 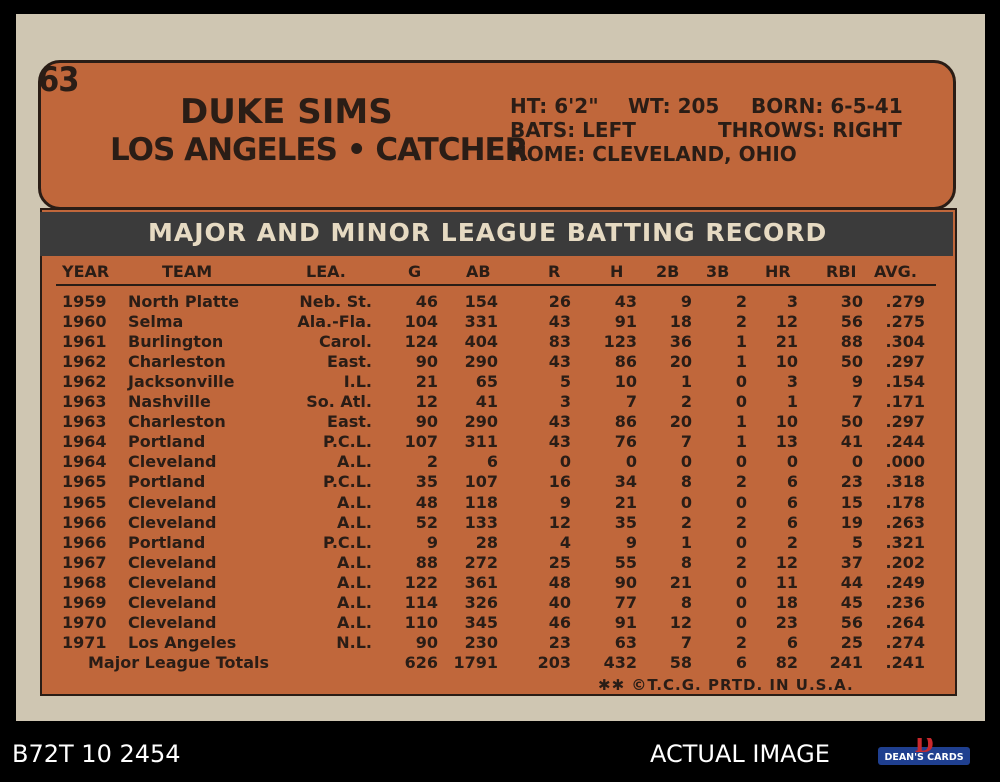 I want to click on card-number: 63, so click(x=59, y=80).